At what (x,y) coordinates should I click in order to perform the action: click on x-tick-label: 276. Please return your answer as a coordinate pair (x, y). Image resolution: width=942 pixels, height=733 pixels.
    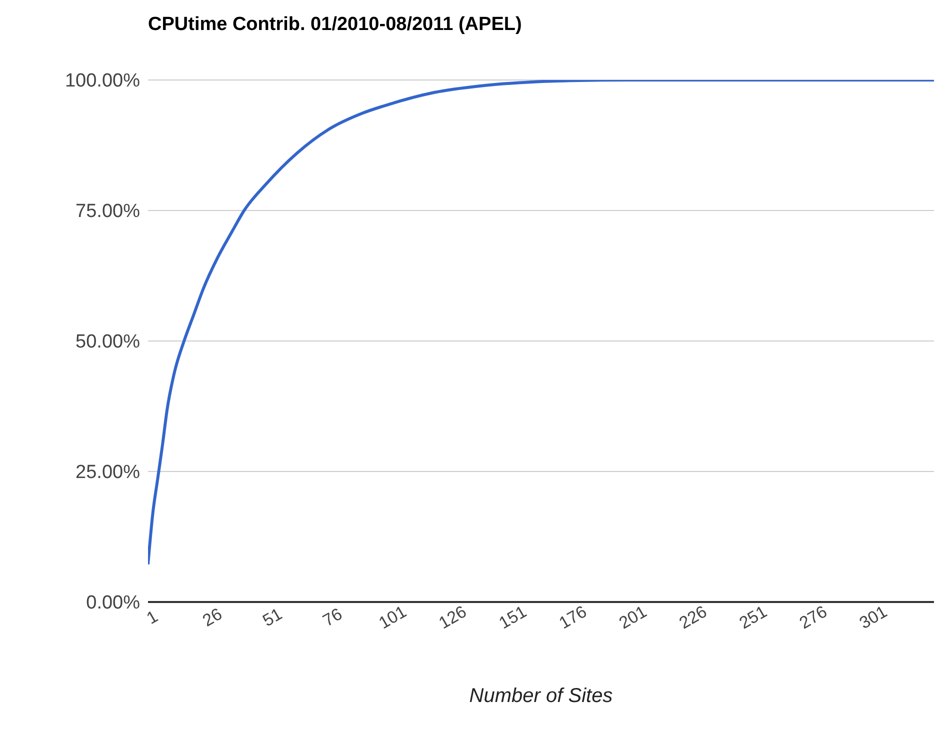
    Looking at the image, I should click on (813, 617).